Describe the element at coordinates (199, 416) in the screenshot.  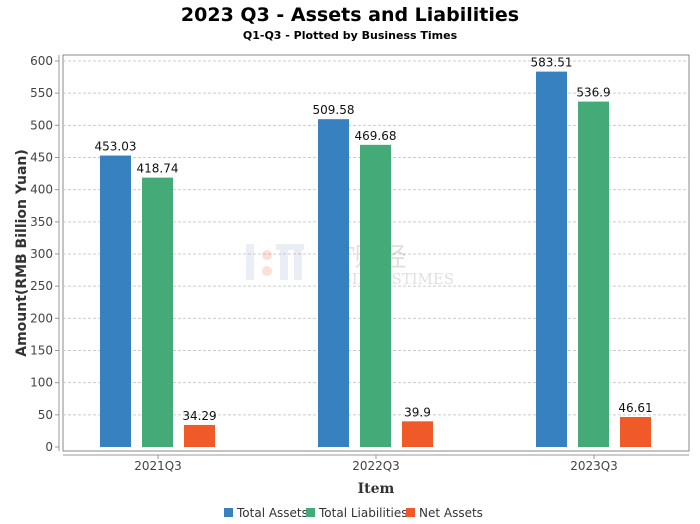
I see `data-label: 34.29` at that location.